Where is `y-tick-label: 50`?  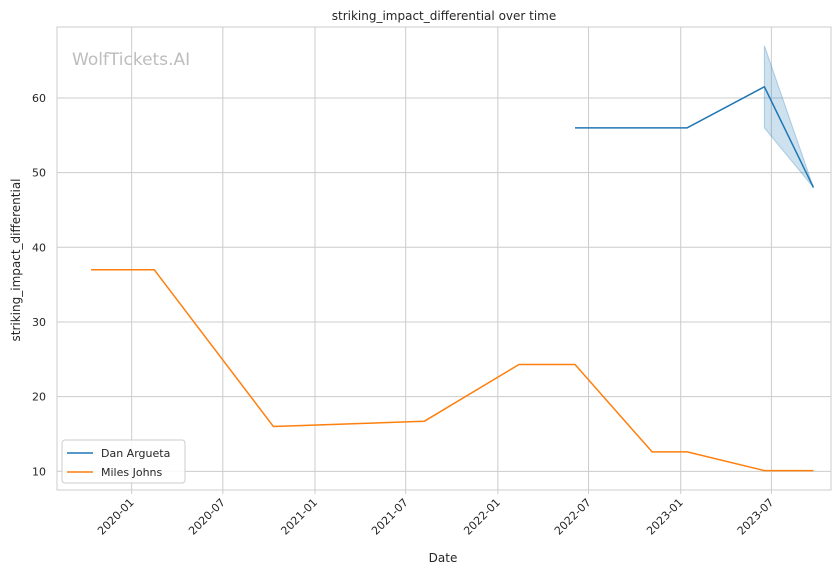 y-tick-label: 50 is located at coordinates (39, 173).